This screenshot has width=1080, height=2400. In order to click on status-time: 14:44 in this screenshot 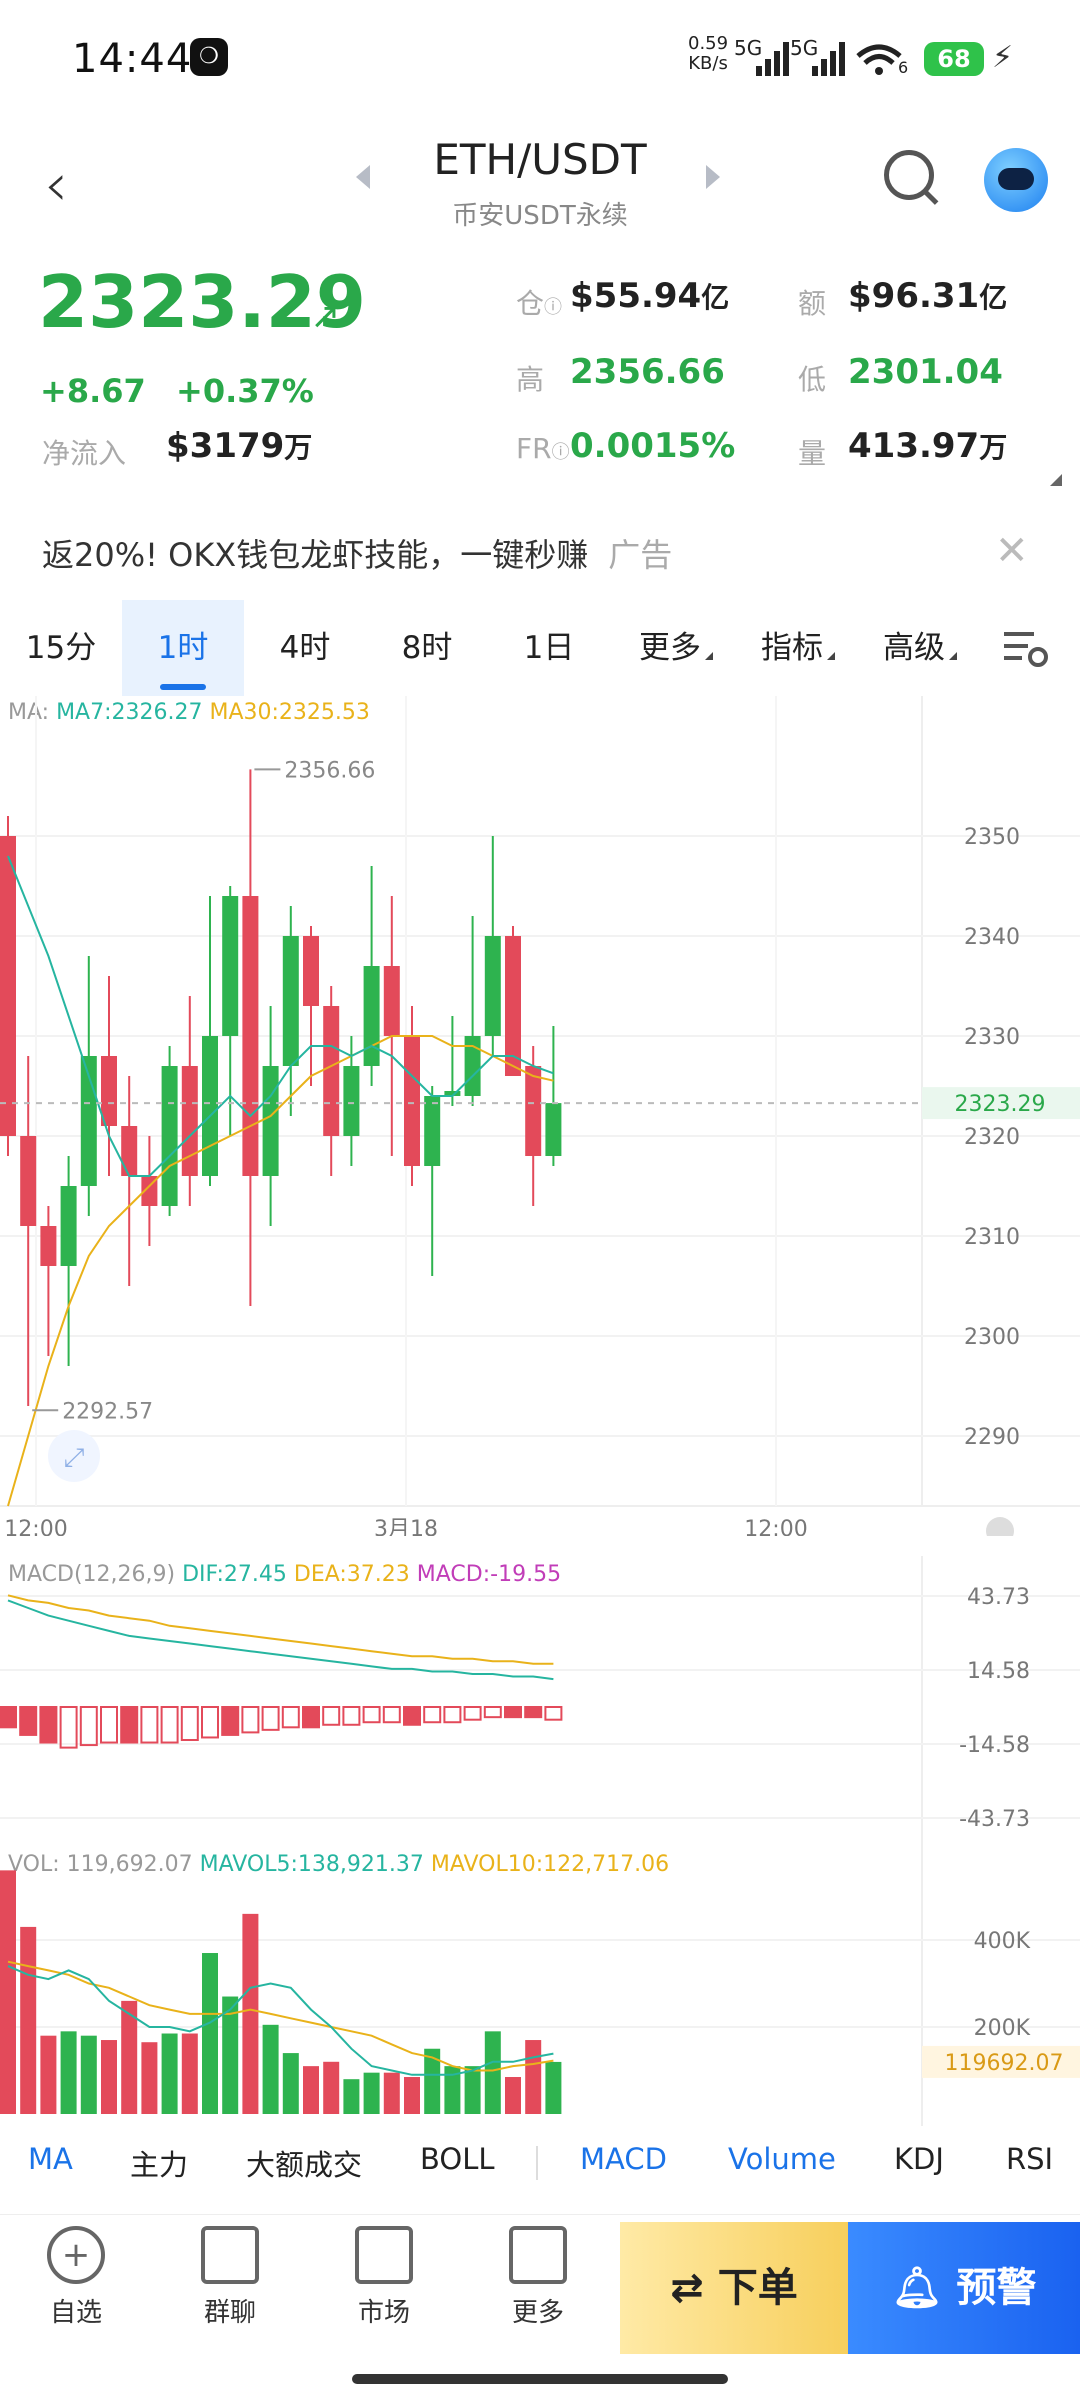, I will do `click(132, 59)`.